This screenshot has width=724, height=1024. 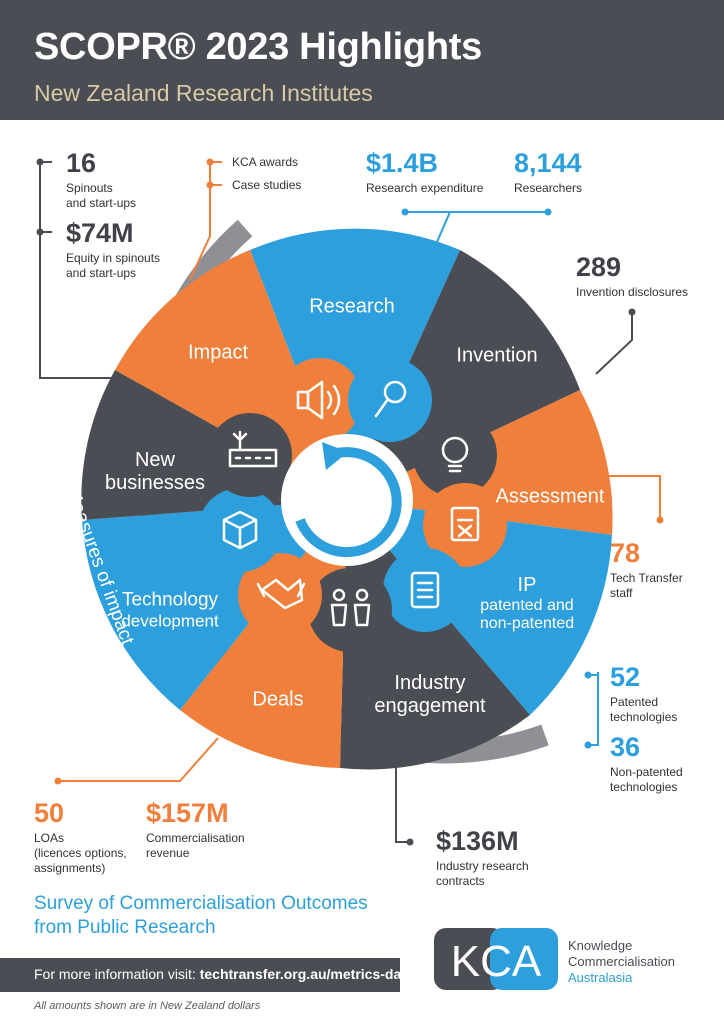 I want to click on scroll-icon, so click(x=425, y=590).